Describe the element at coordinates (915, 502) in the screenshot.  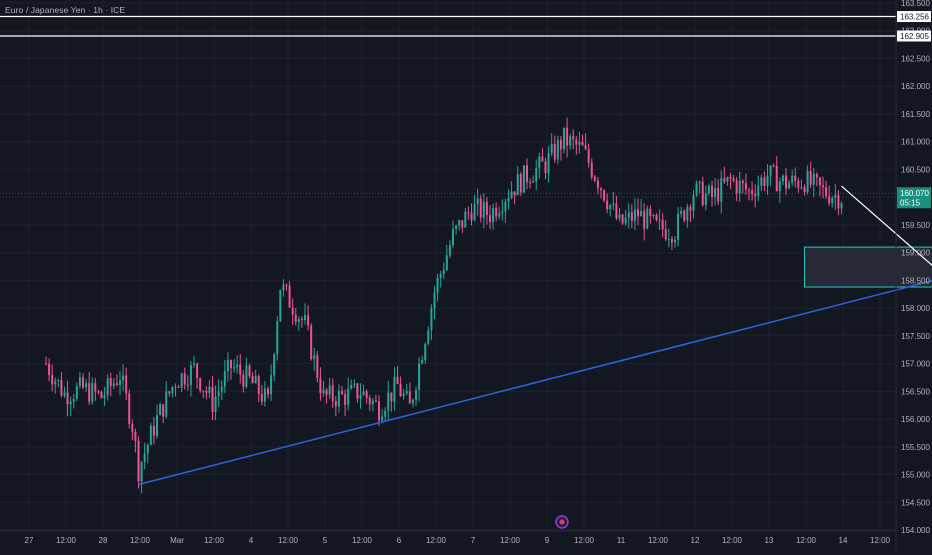
I see `price-tick-label: 154.500` at that location.